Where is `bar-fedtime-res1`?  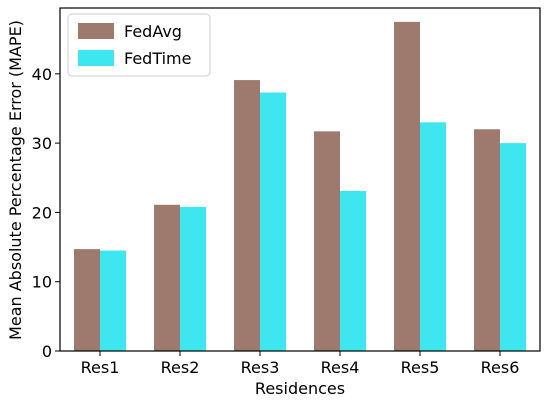 bar-fedtime-res1 is located at coordinates (113, 300).